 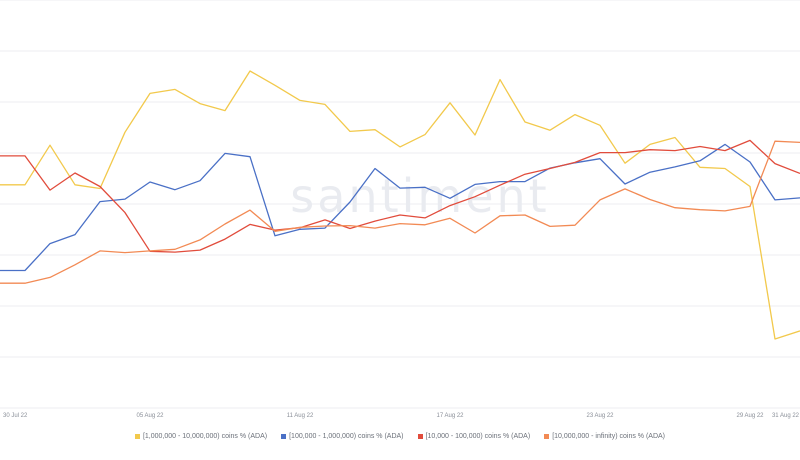 What do you see at coordinates (750, 416) in the screenshot?
I see `x-tick-label: 29 Aug 22` at bounding box center [750, 416].